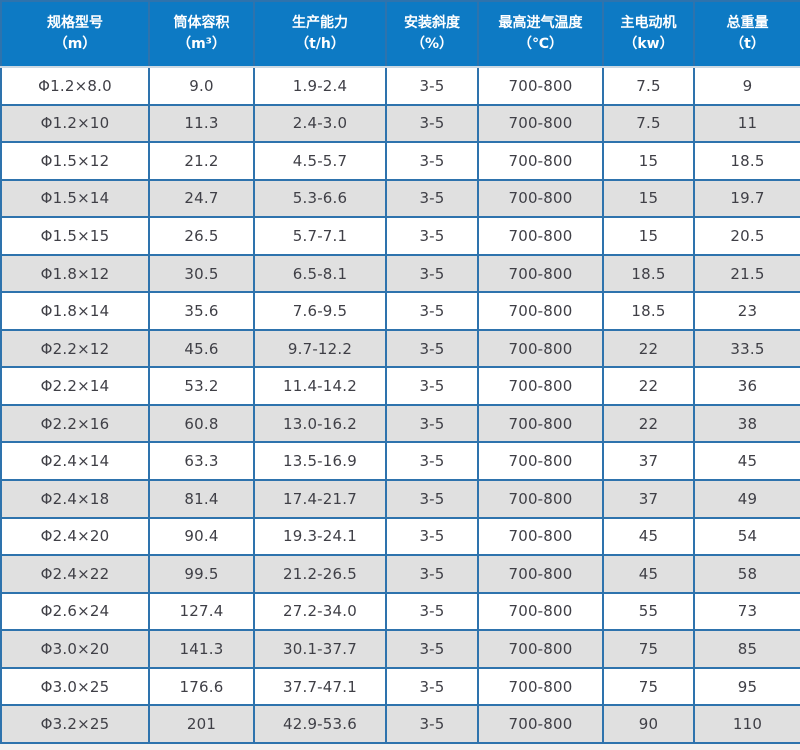  I want to click on cell: 21.2-26.5, so click(320, 574).